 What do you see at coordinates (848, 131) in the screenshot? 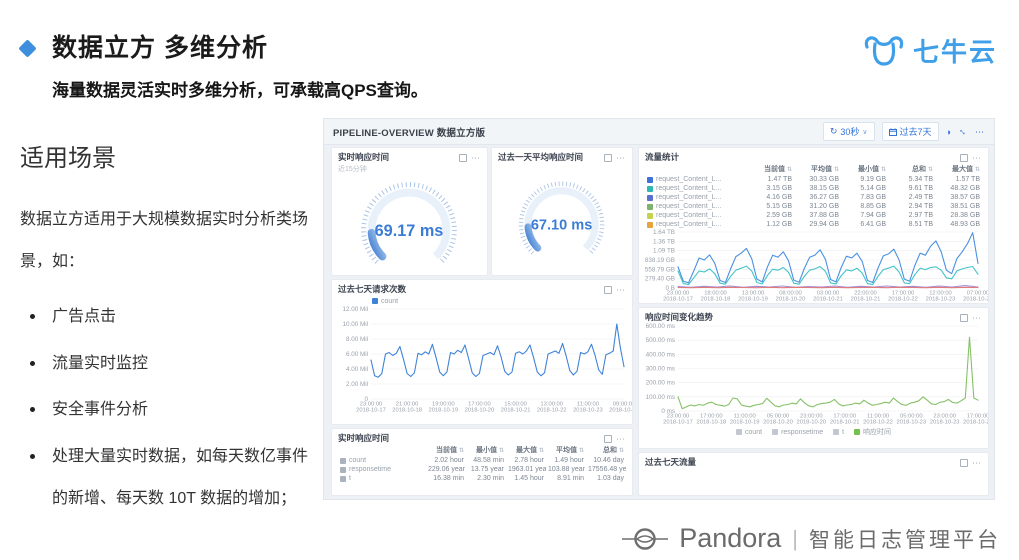
I see `refresh-interval-button: ↻ 30秒 ∨` at bounding box center [848, 131].